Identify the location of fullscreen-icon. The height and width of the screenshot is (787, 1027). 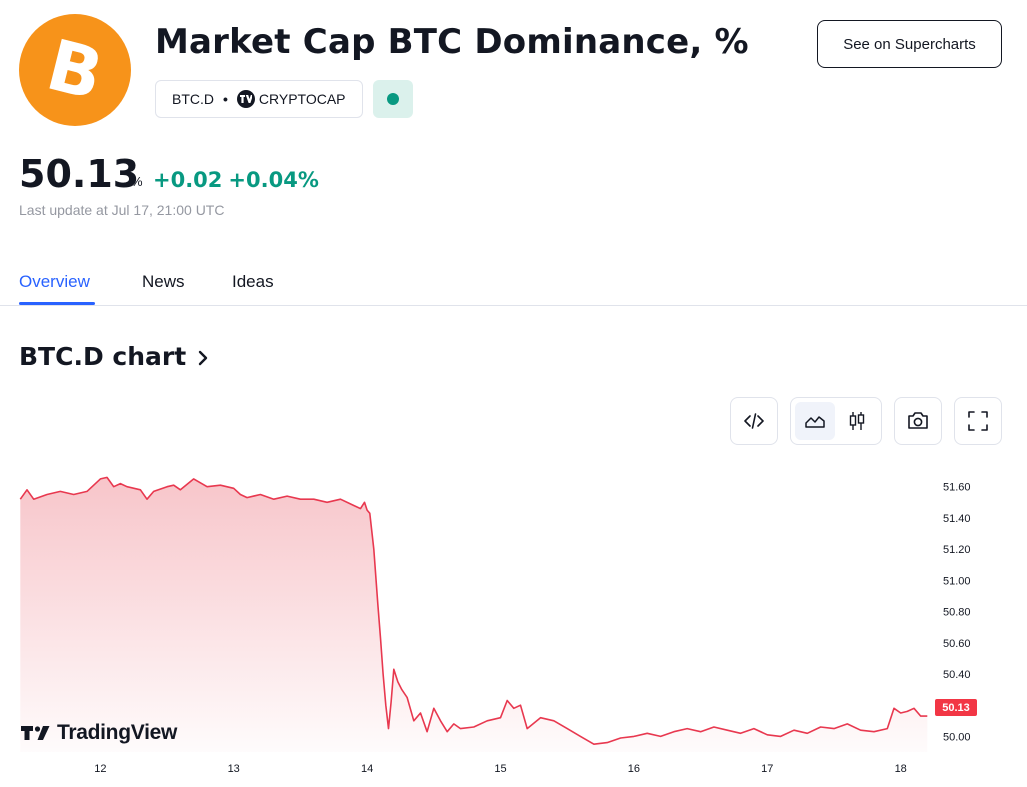
(978, 421).